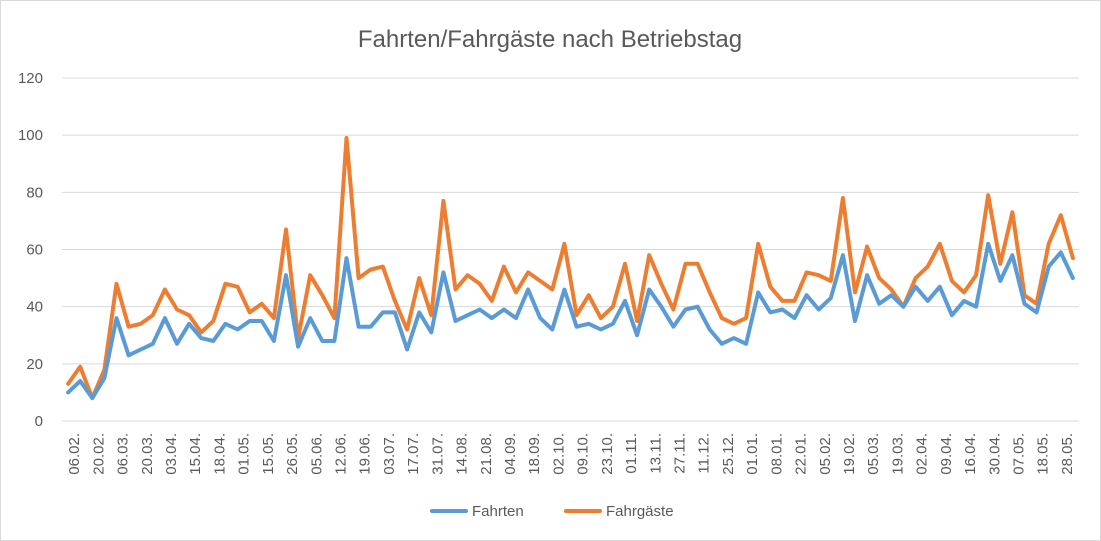  What do you see at coordinates (292, 454) in the screenshot?
I see `x-tick-label: 26.05.` at bounding box center [292, 454].